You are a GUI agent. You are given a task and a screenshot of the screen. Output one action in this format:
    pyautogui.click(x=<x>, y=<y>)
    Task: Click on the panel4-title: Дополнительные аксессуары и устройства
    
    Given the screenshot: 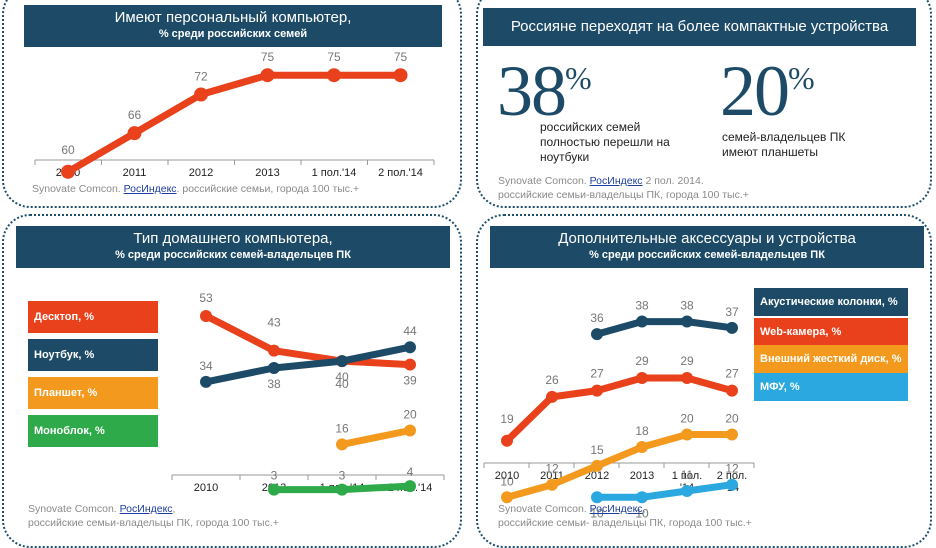 What is the action you would take?
    pyautogui.click(x=707, y=238)
    